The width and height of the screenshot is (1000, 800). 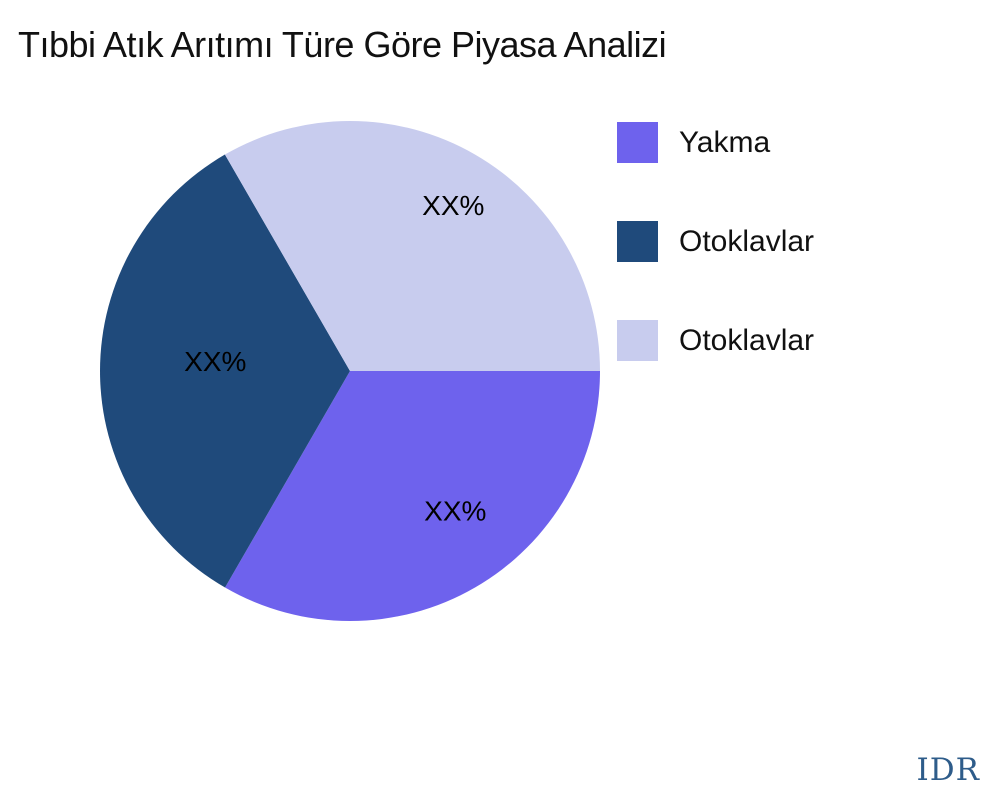 What do you see at coordinates (215, 361) in the screenshot?
I see `pie-slice-label-1: XX%` at bounding box center [215, 361].